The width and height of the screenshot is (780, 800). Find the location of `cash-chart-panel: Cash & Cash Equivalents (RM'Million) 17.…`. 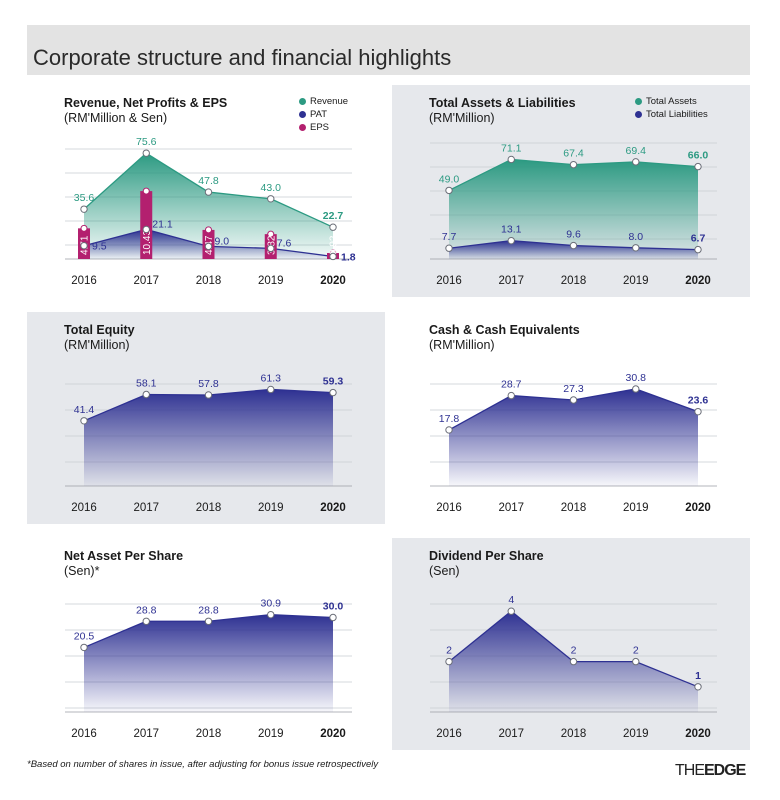

cash-chart-panel: Cash & Cash Equivalents (RM'Million) 17.… is located at coordinates (571, 418).